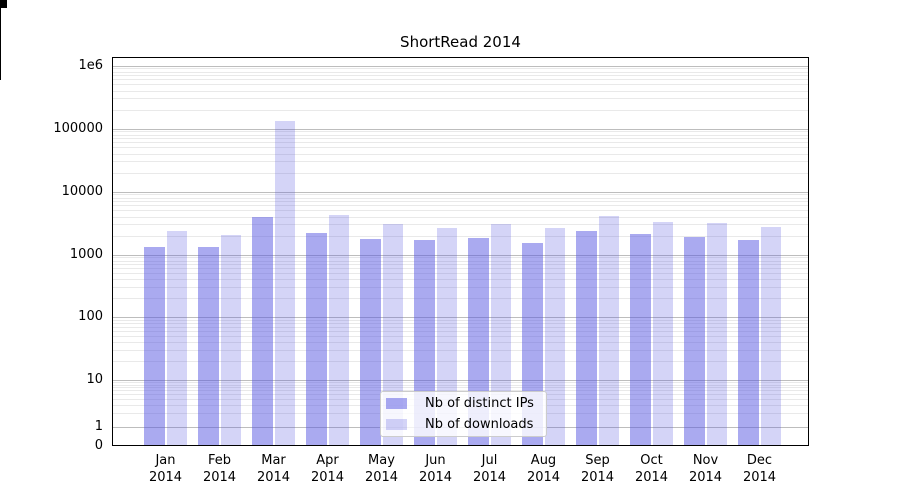 The image size is (900, 500). I want to click on bar-distinct-ips-nov, so click(694, 340).